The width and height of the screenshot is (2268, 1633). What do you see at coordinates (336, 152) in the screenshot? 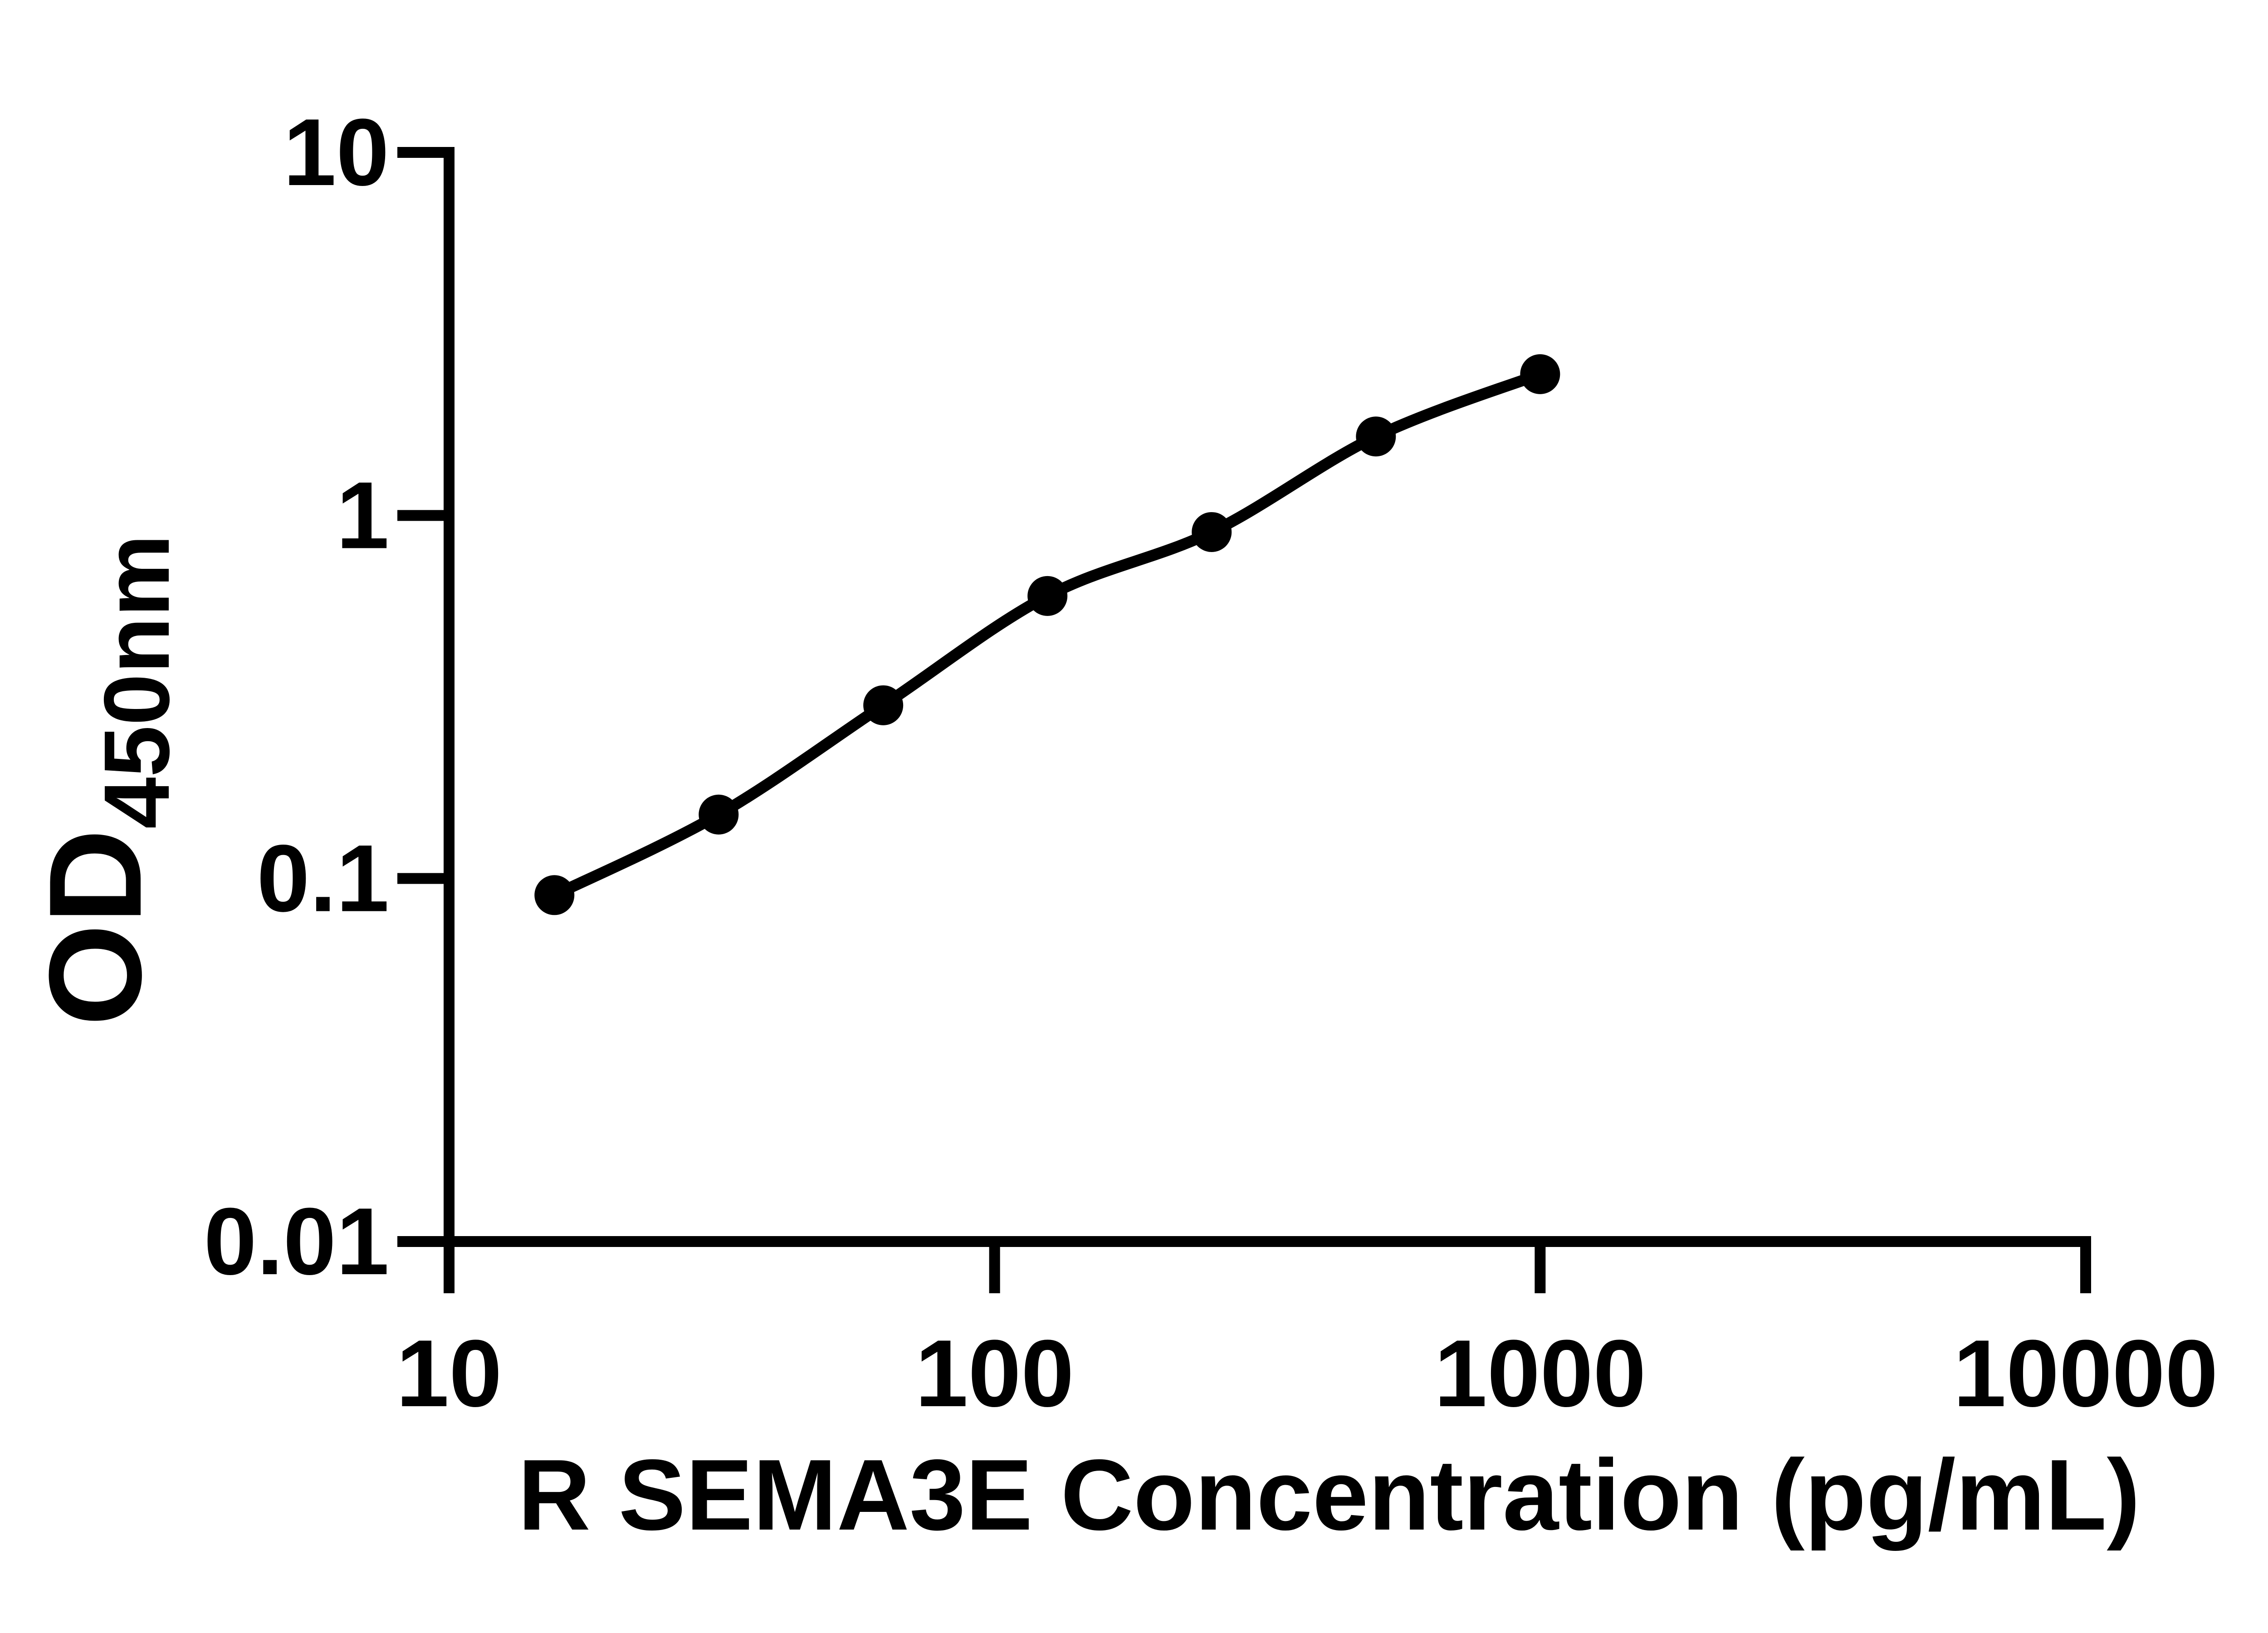
I see `y-tick-label: 10` at bounding box center [336, 152].